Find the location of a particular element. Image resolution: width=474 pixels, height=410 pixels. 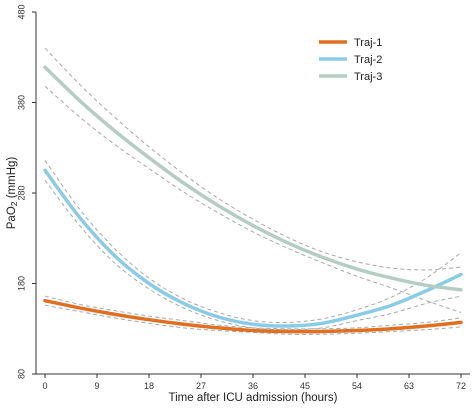

legend-label-traj-1: Traj-1 is located at coordinates (368, 43).